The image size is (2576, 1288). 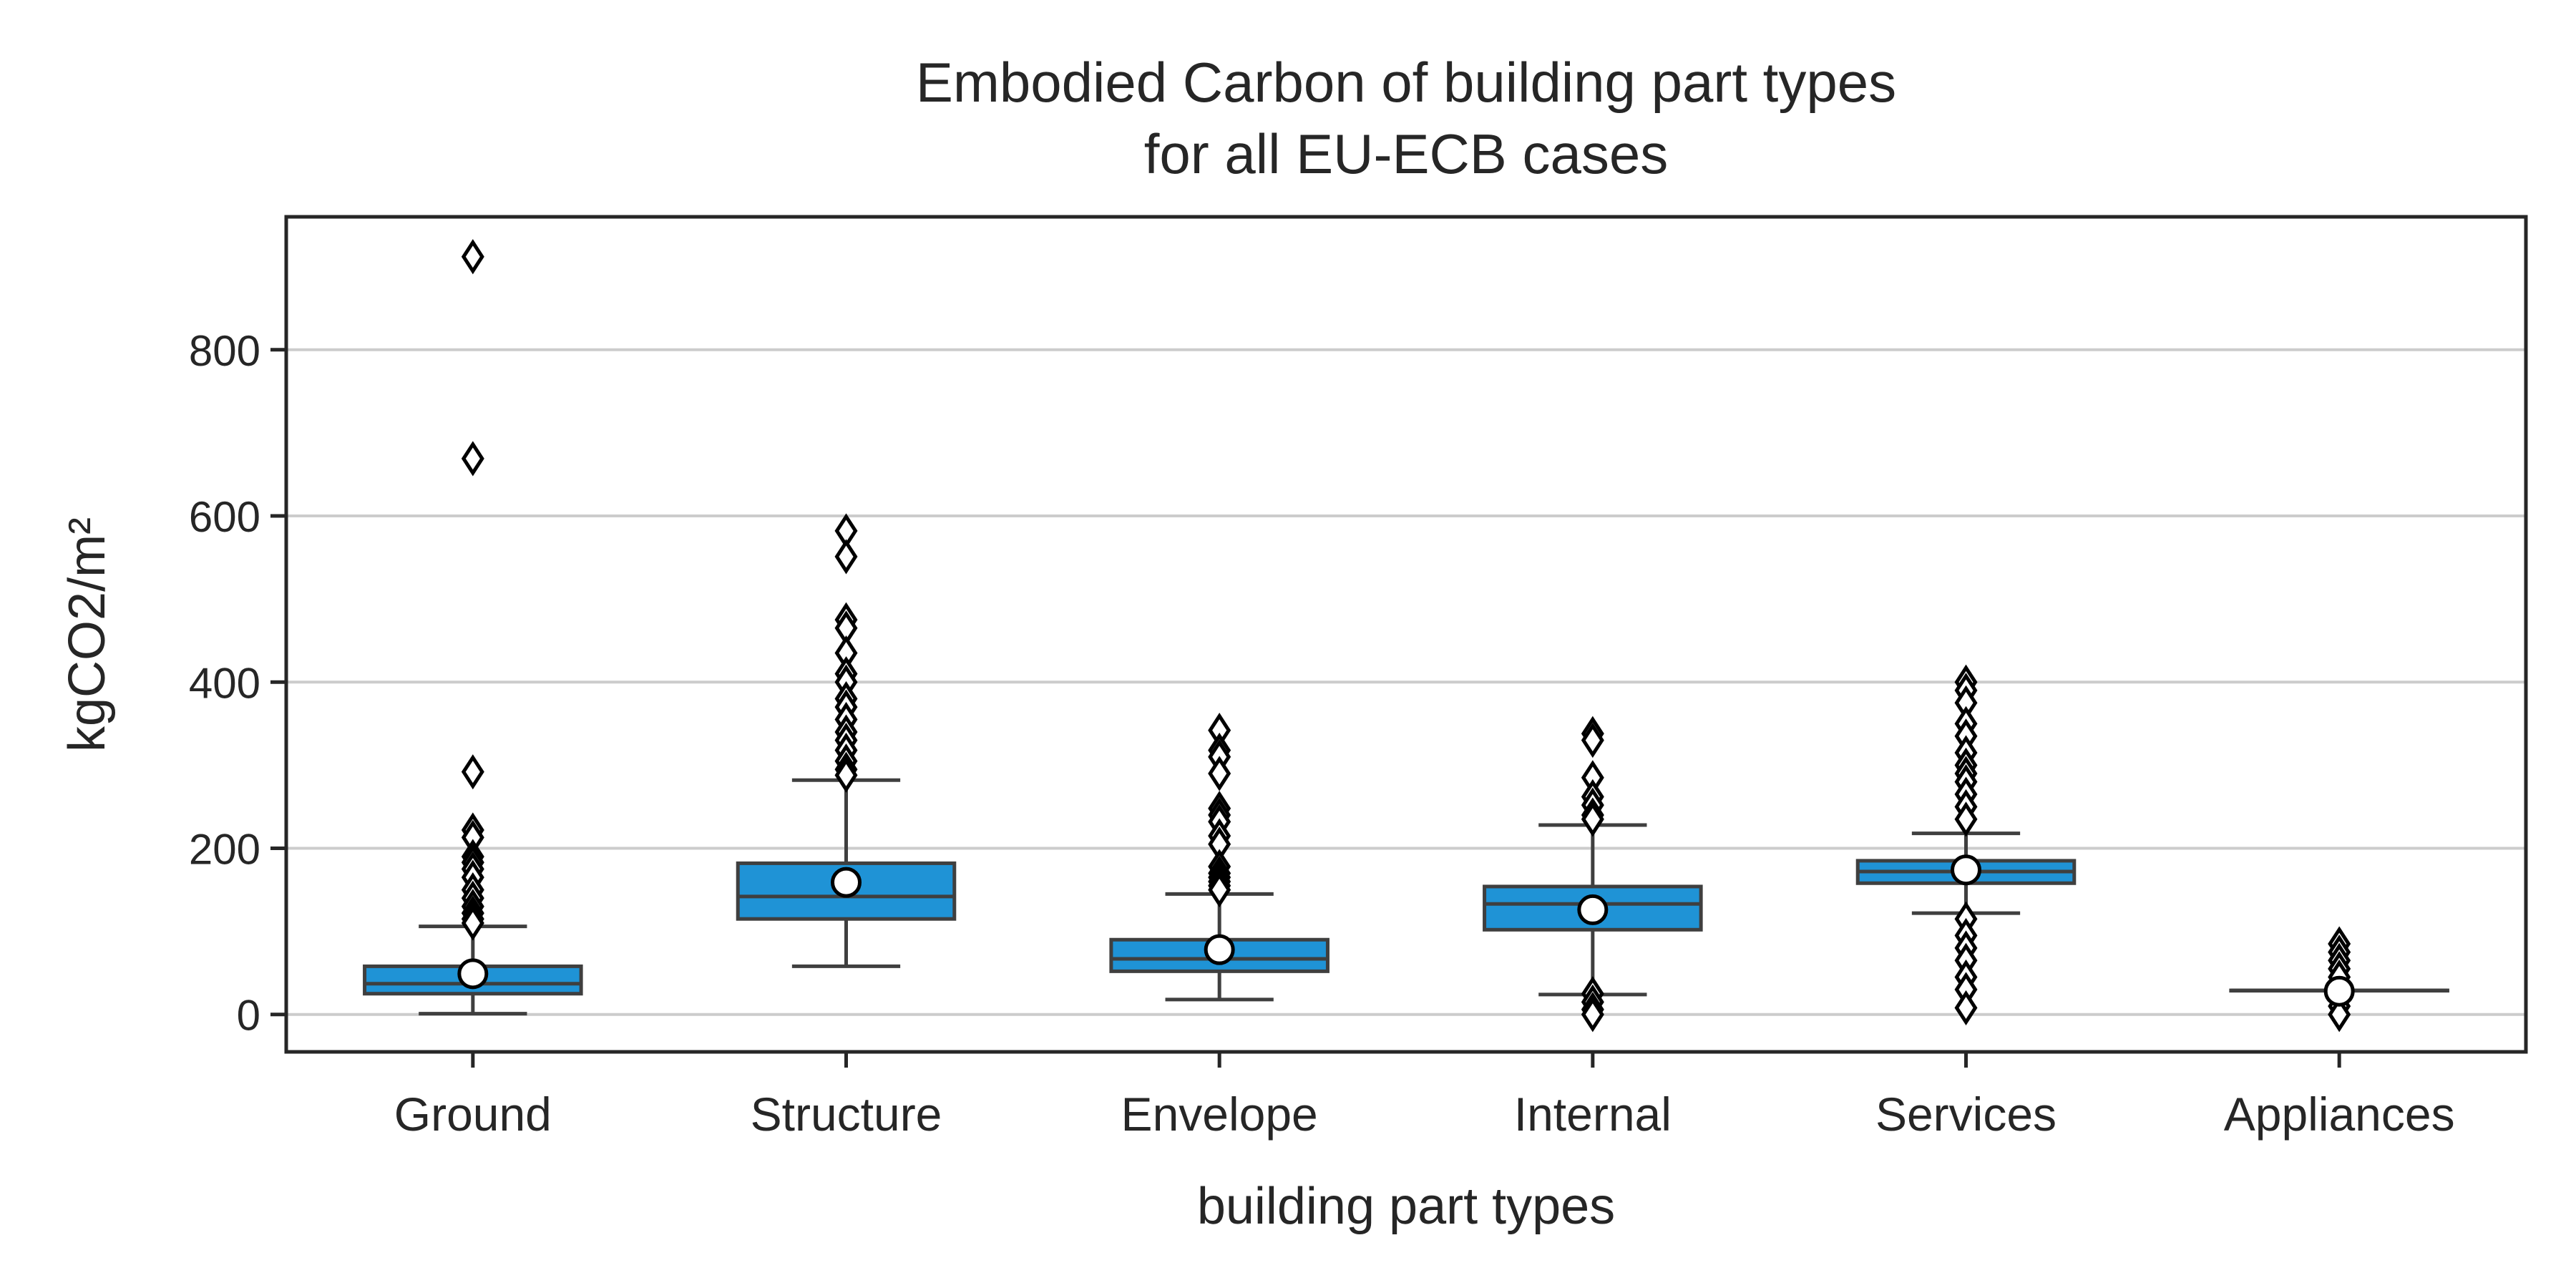 What do you see at coordinates (1219, 858) in the screenshot?
I see `box-envelope` at bounding box center [1219, 858].